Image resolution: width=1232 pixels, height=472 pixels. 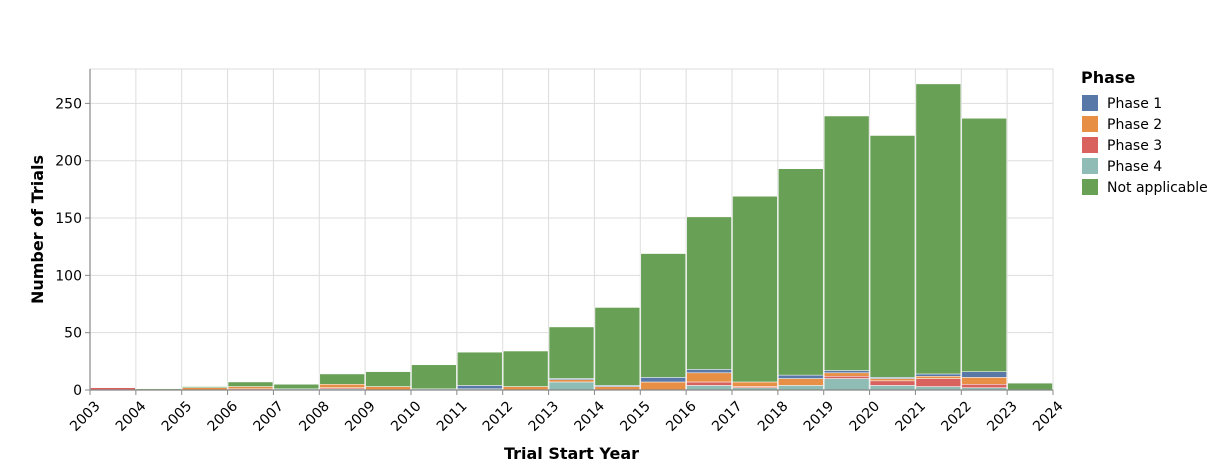 What do you see at coordinates (269, 416) in the screenshot?
I see `x-tick-label: 2007` at bounding box center [269, 416].